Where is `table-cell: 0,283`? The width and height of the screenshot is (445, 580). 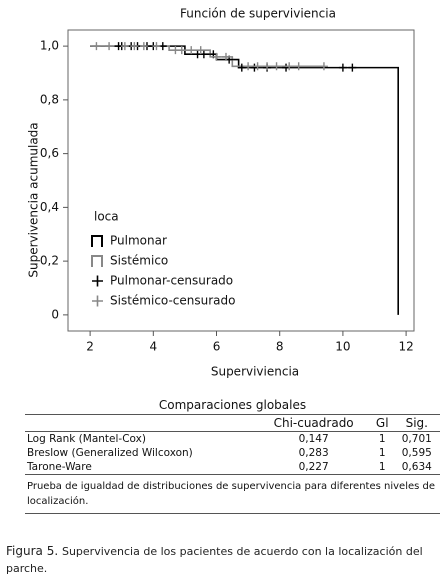 table-cell: 0,283 is located at coordinates (313, 453).